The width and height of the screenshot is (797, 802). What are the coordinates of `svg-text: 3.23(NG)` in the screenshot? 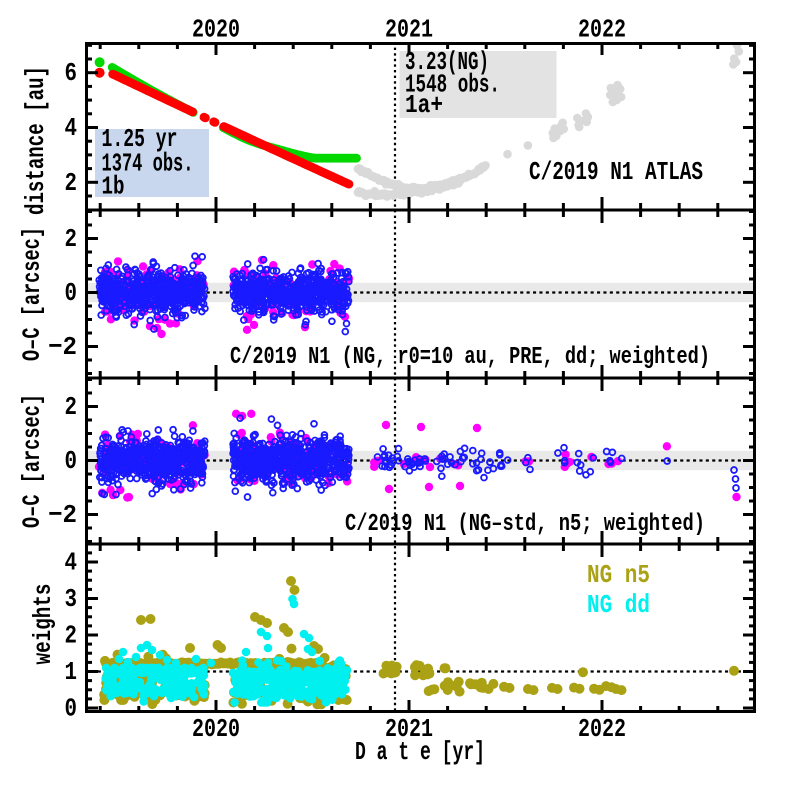 It's located at (447, 62).